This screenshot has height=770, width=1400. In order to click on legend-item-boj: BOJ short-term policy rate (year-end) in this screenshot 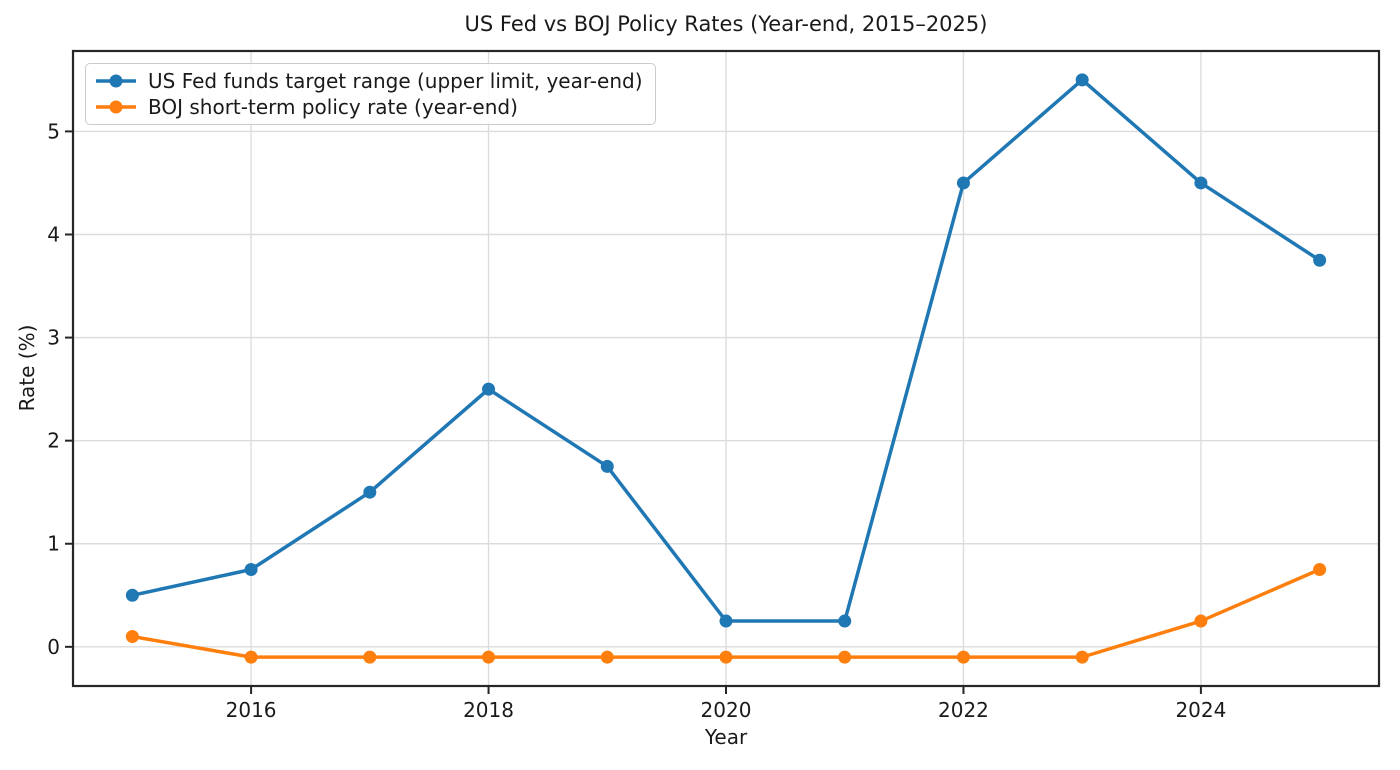, I will do `click(368, 107)`.